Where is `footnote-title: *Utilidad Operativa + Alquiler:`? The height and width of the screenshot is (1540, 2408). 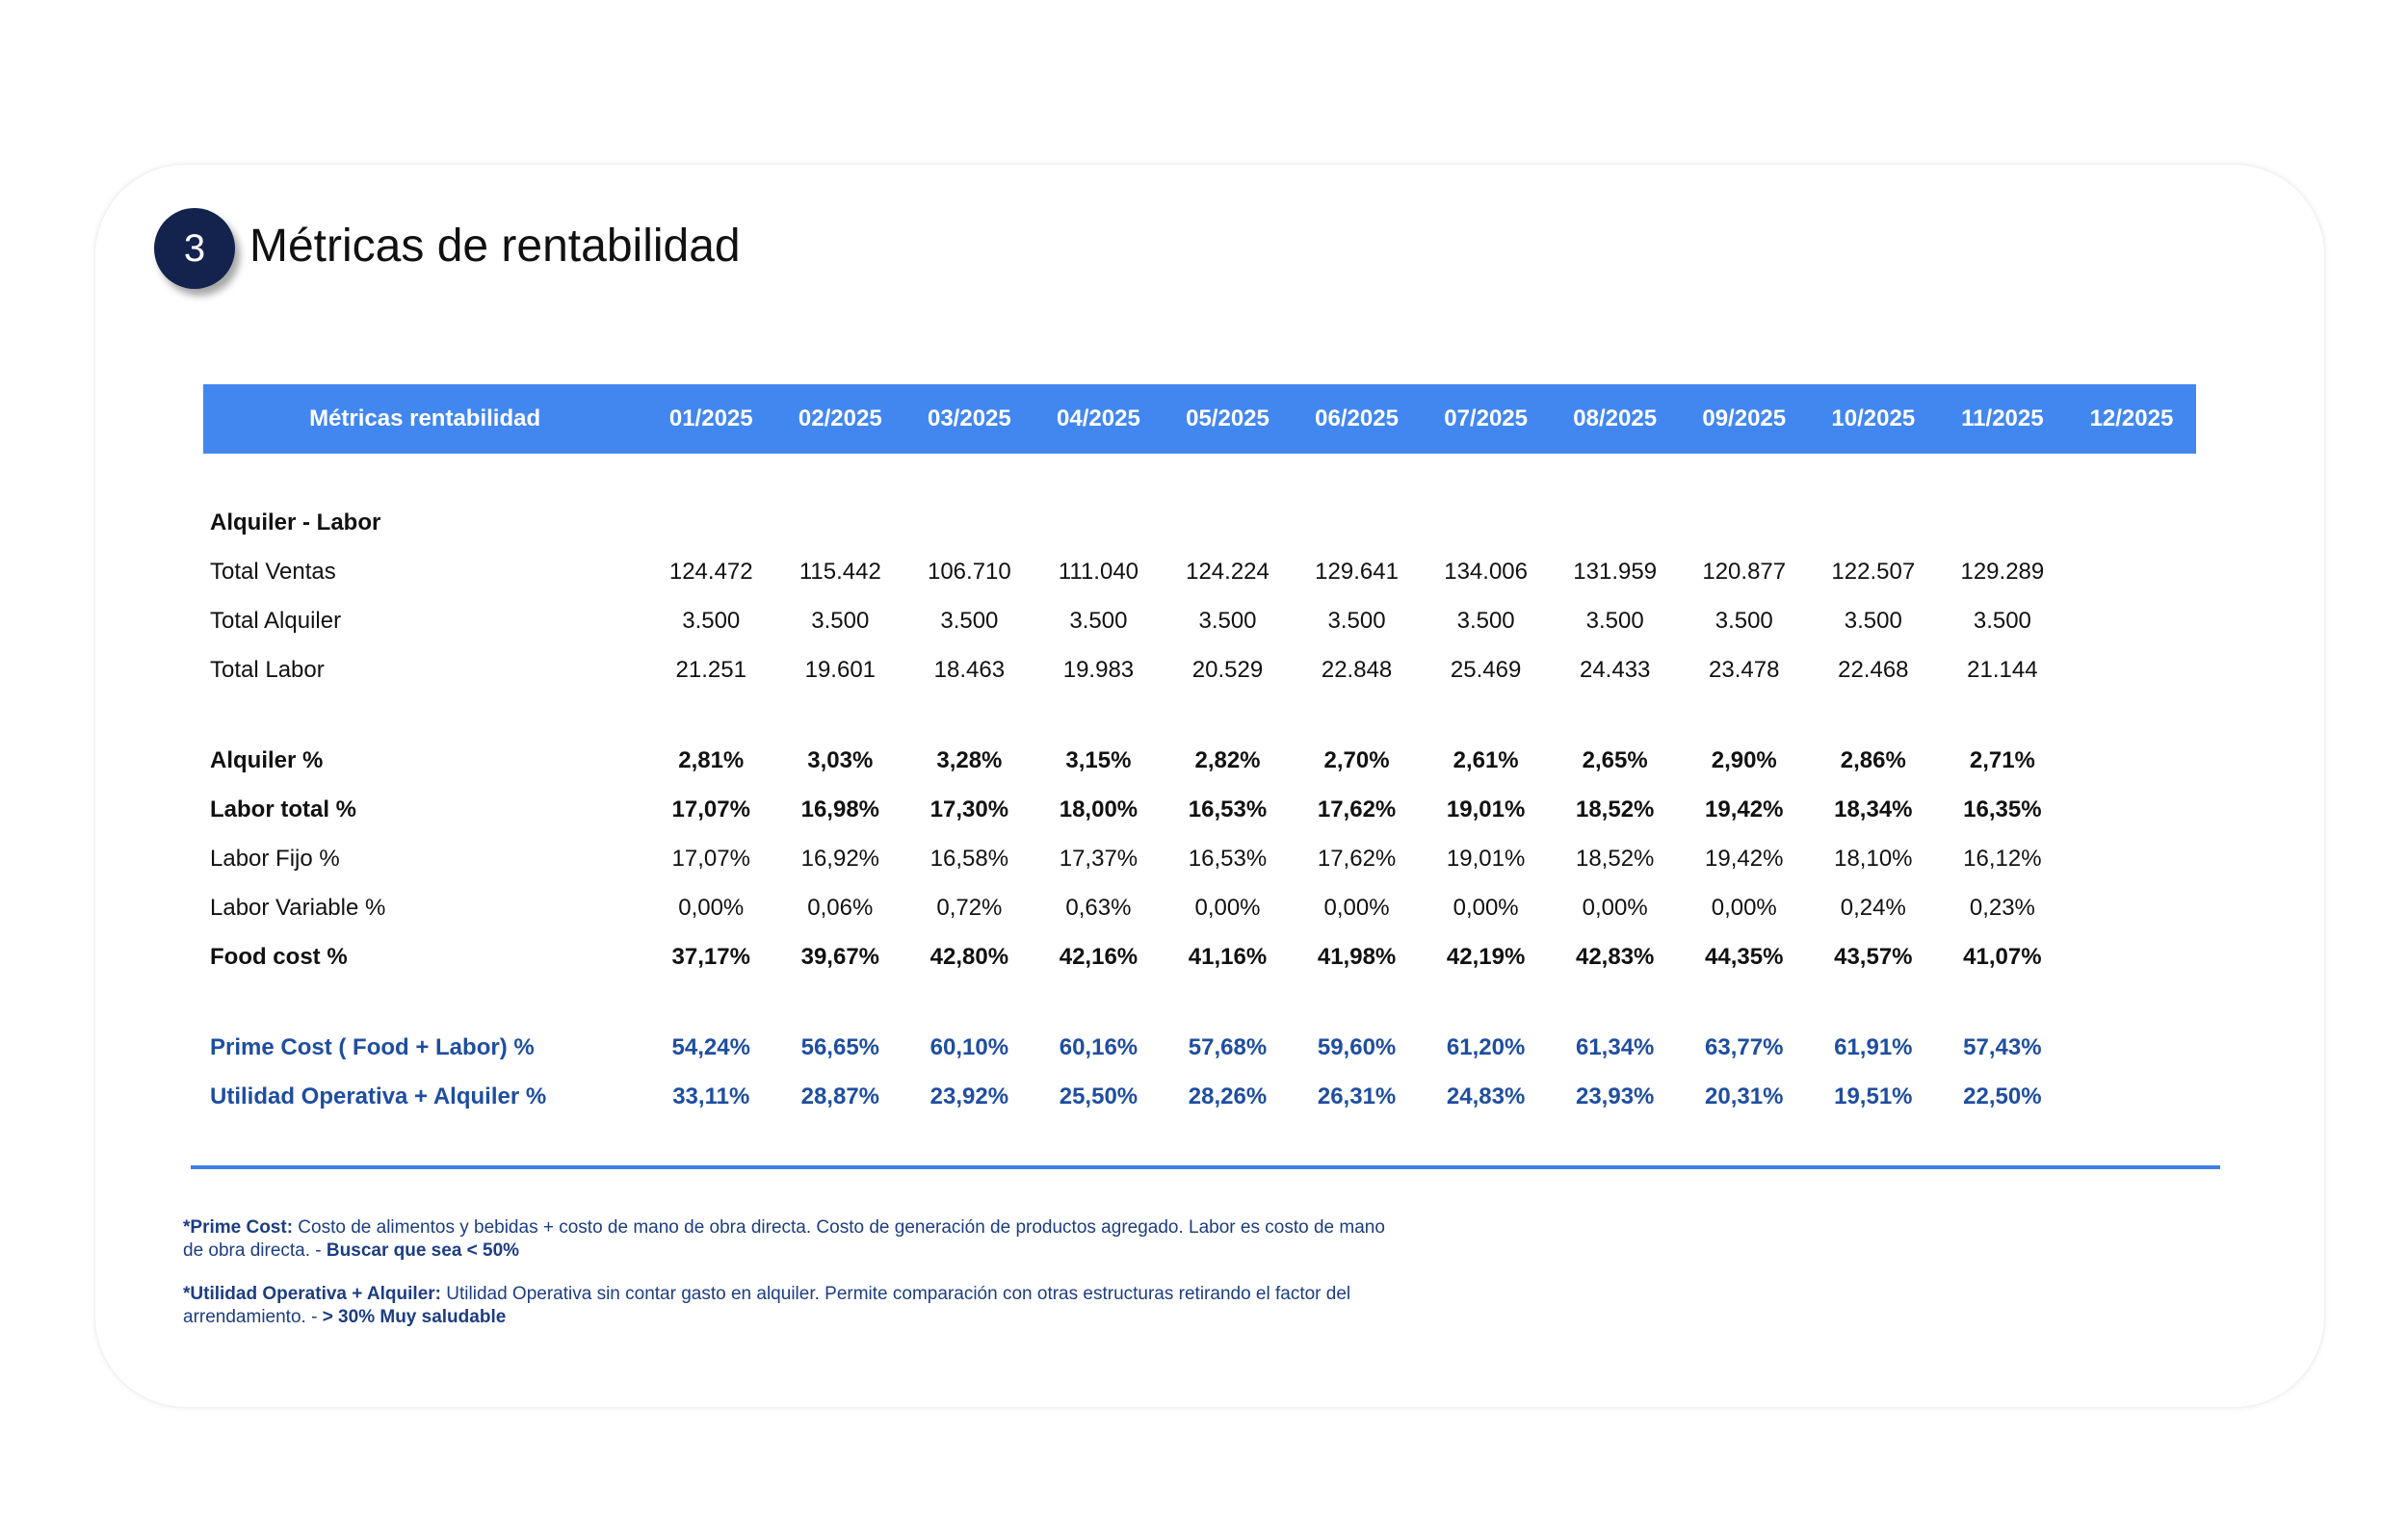
footnote-title: *Utilidad Operativa + Alquiler: is located at coordinates (312, 1294).